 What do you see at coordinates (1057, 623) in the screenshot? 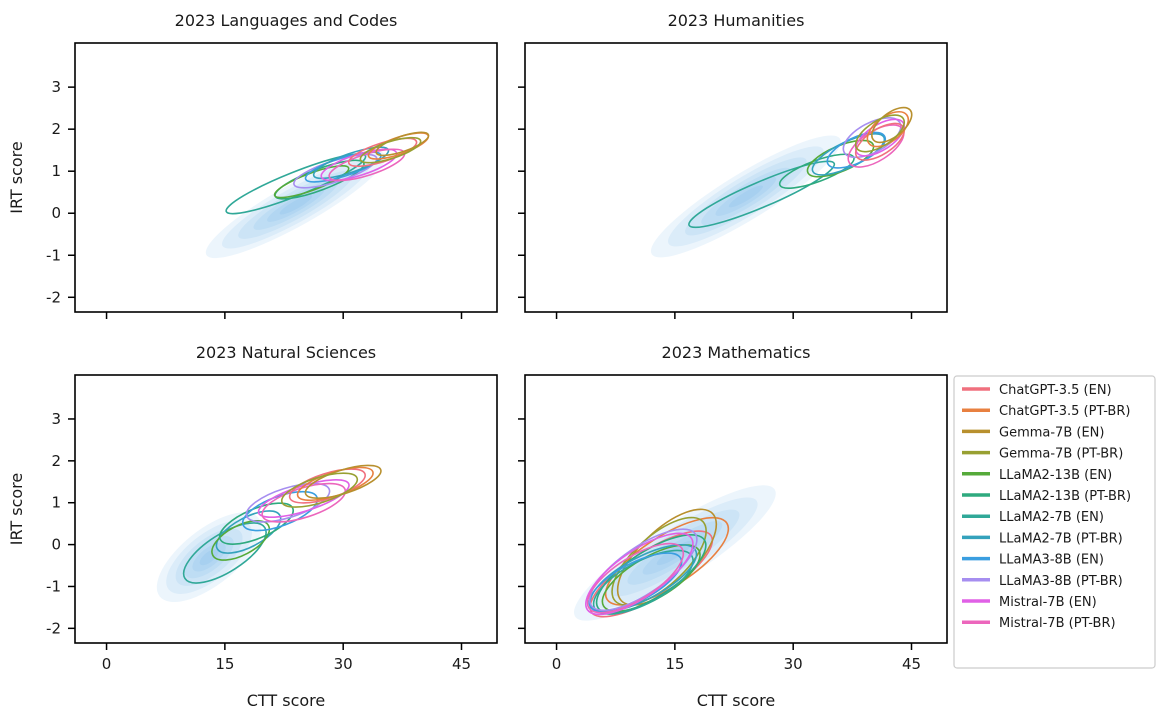
I see `legend-label: Mistral-7B (PT-BR)` at bounding box center [1057, 623].